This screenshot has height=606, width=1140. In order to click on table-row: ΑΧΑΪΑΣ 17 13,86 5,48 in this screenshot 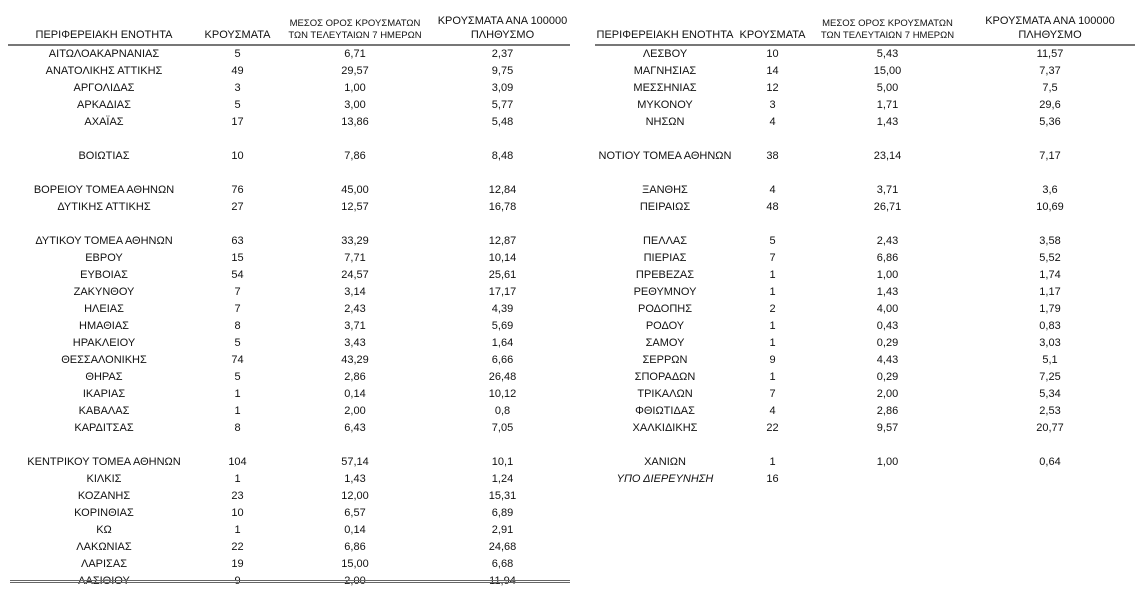, I will do `click(289, 122)`.